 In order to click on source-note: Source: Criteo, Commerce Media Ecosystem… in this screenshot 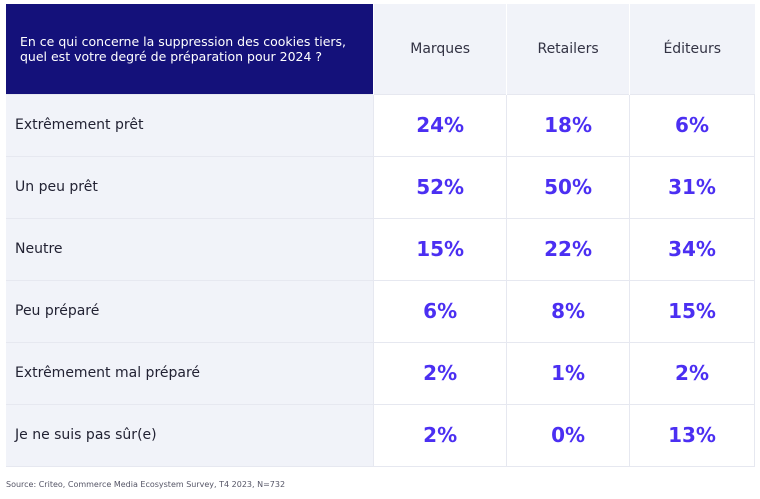, I will do `click(146, 484)`.